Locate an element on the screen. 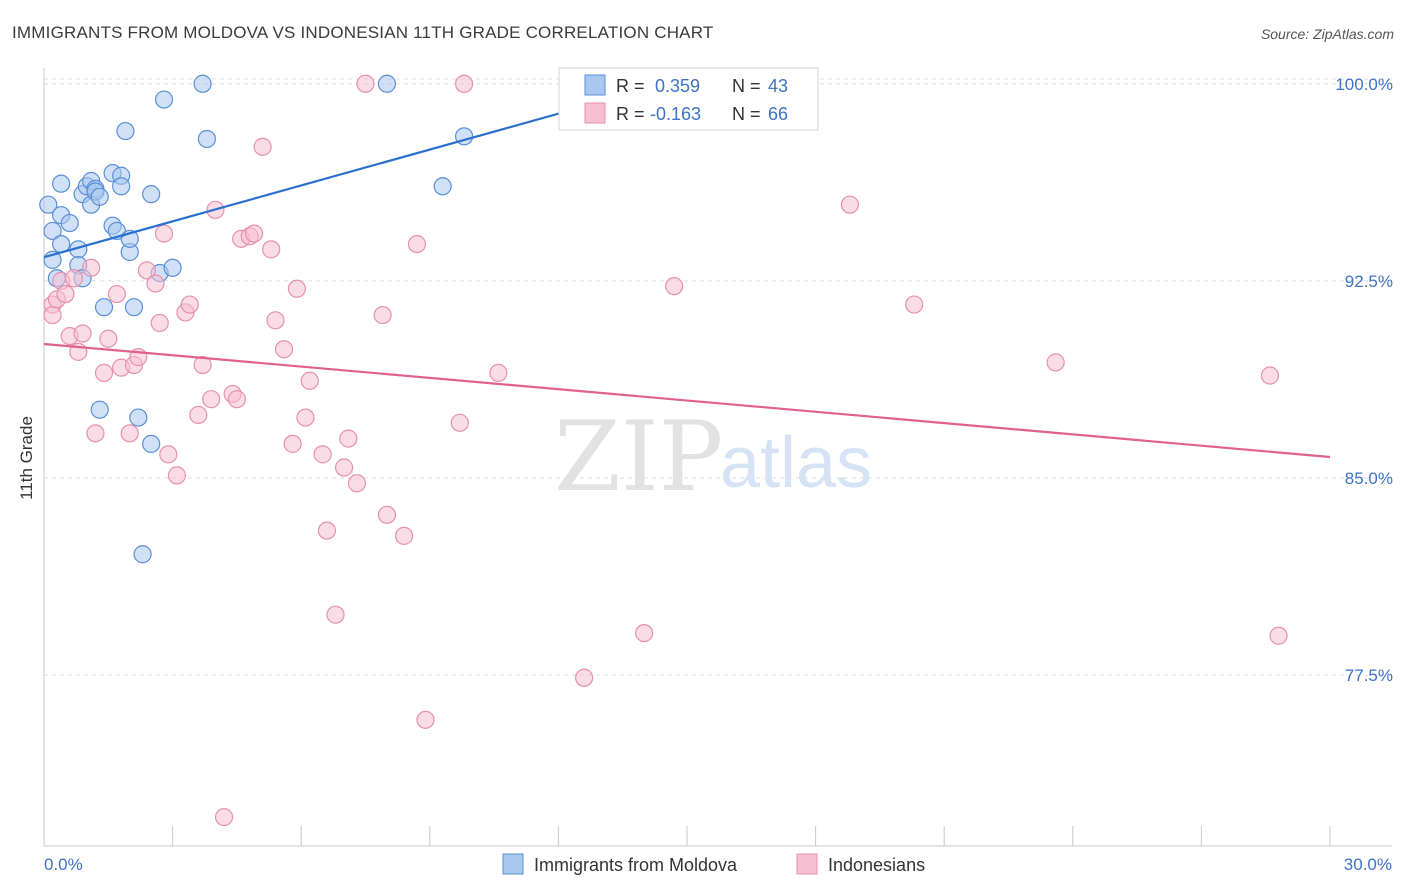  y-tick-label: 92.5% is located at coordinates (1369, 281).